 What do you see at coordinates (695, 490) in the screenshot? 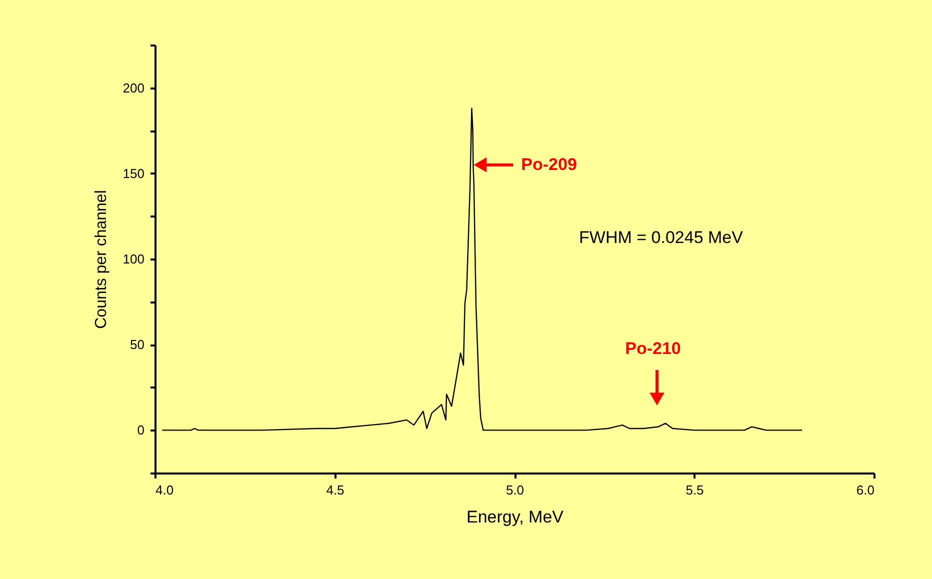
I see `x-tick-label: 5.5` at bounding box center [695, 490].